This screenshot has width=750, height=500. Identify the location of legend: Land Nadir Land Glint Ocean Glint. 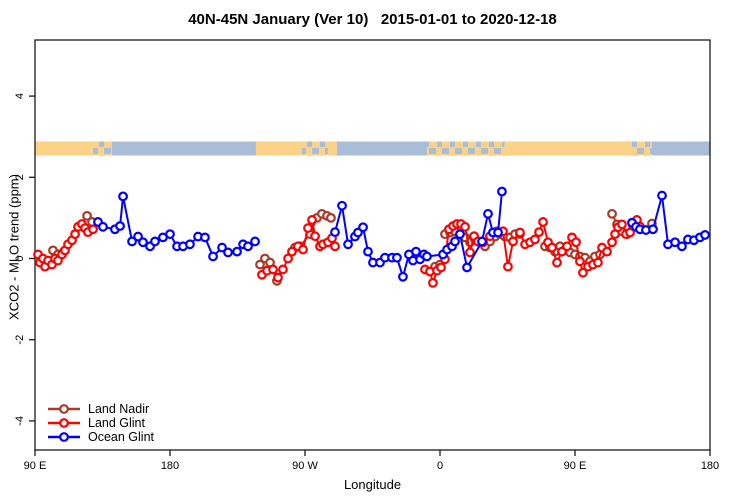
(100, 423).